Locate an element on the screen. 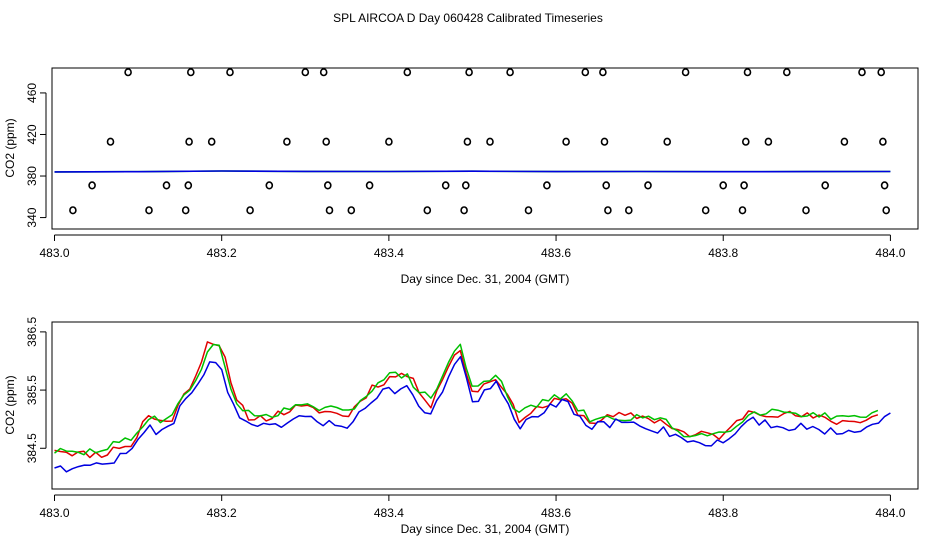 The width and height of the screenshot is (936, 540). top-x-axis: 483.0 483.2 483.4 483.6 483.8 484.0 is located at coordinates (472, 247).